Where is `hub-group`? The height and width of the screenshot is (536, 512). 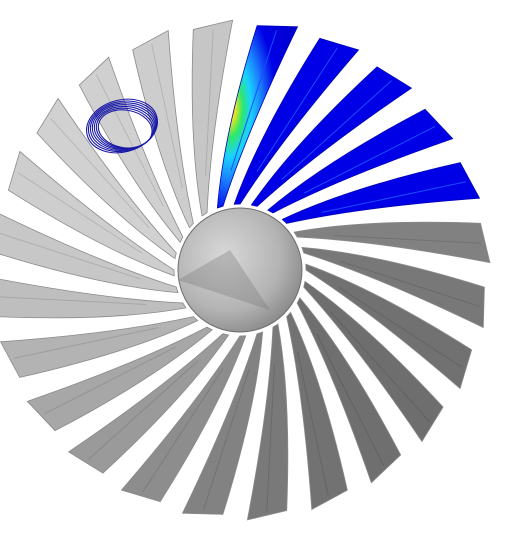
hub-group is located at coordinates (240, 270).